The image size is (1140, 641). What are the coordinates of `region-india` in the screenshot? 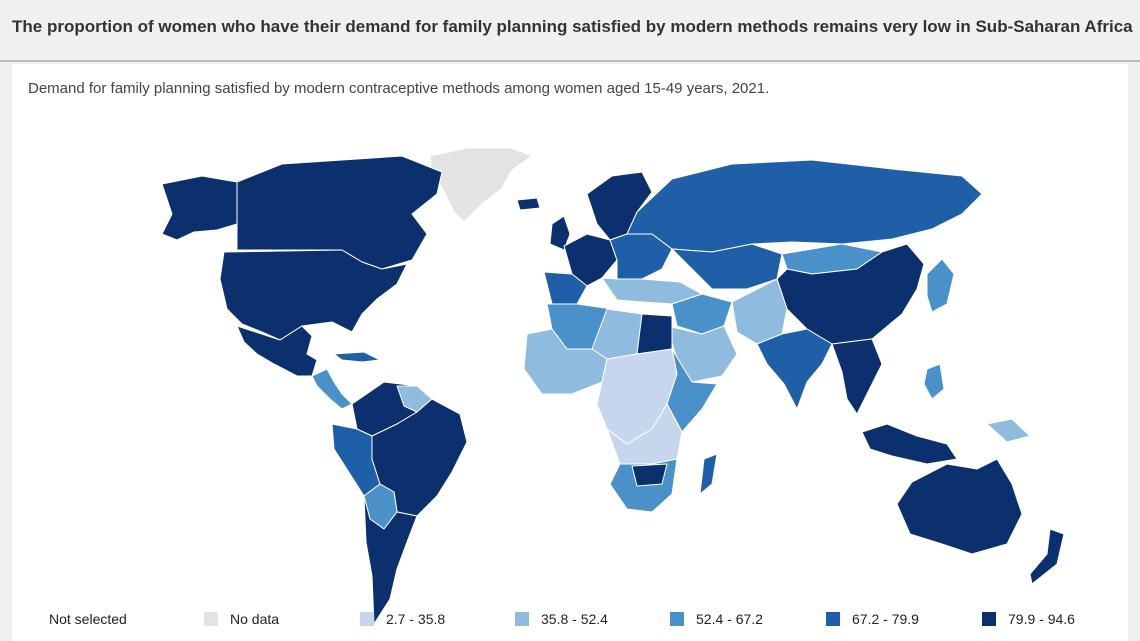 It's located at (794, 369).